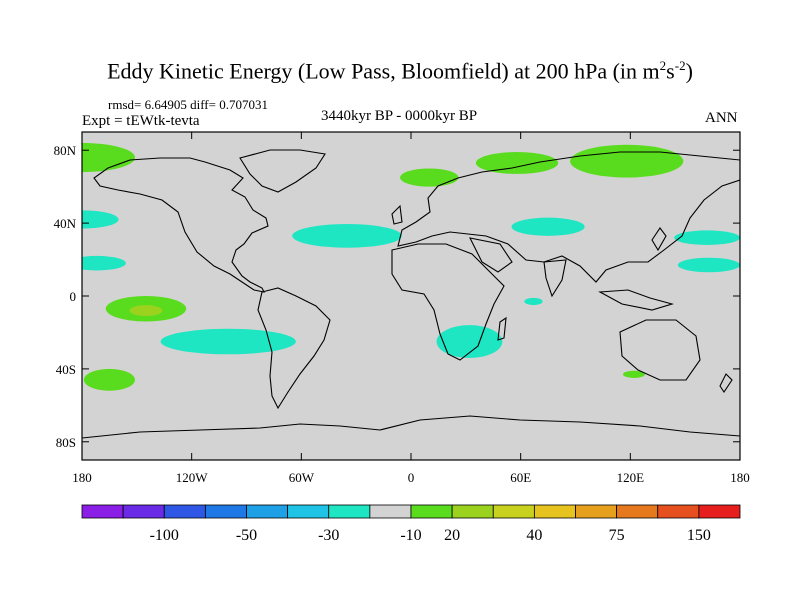  I want to click on region-indian-ocean-green, so click(634, 374).